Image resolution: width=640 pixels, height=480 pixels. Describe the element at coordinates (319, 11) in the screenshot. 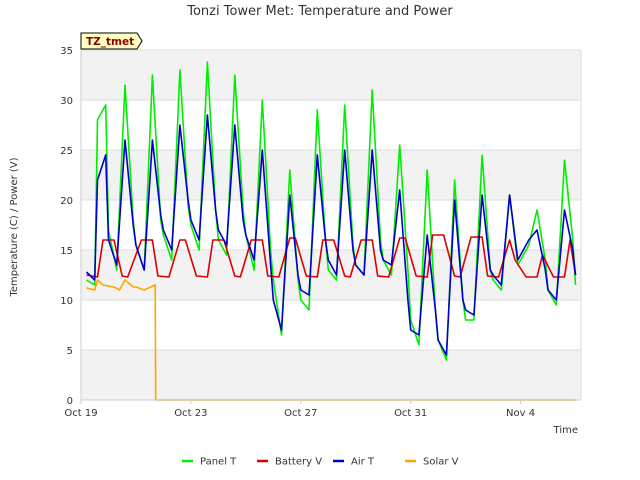

I see `chart-title: Tonzi Tower Met: Temperature and Power` at that location.